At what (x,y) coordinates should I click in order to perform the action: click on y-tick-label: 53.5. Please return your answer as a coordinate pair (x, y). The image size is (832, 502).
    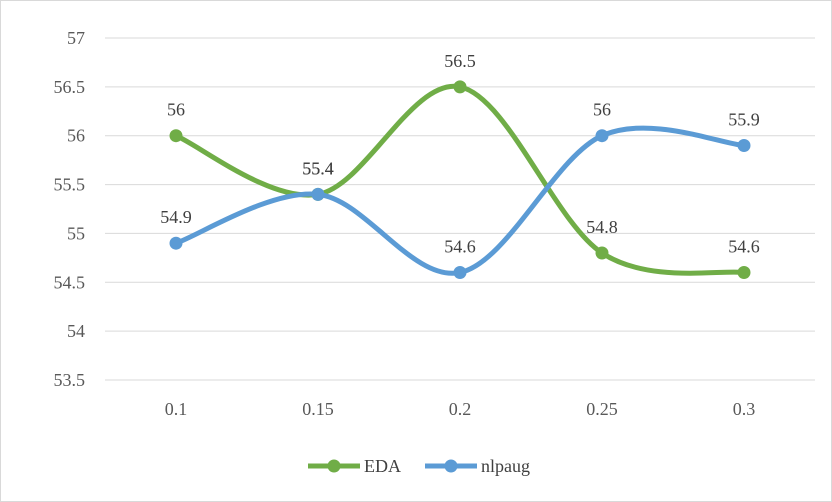
    Looking at the image, I should click on (70, 380).